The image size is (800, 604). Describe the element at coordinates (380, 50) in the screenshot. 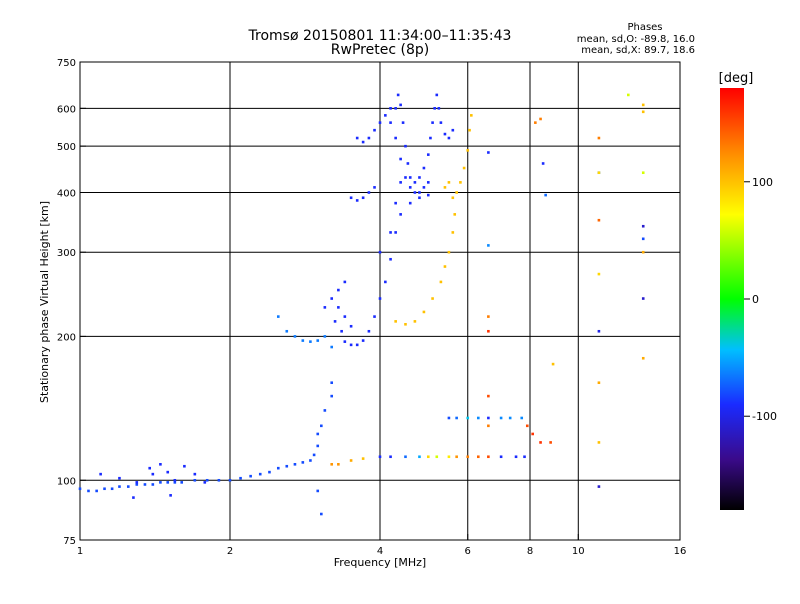

I see `chart-subtitle: RwPretec (8p)` at that location.